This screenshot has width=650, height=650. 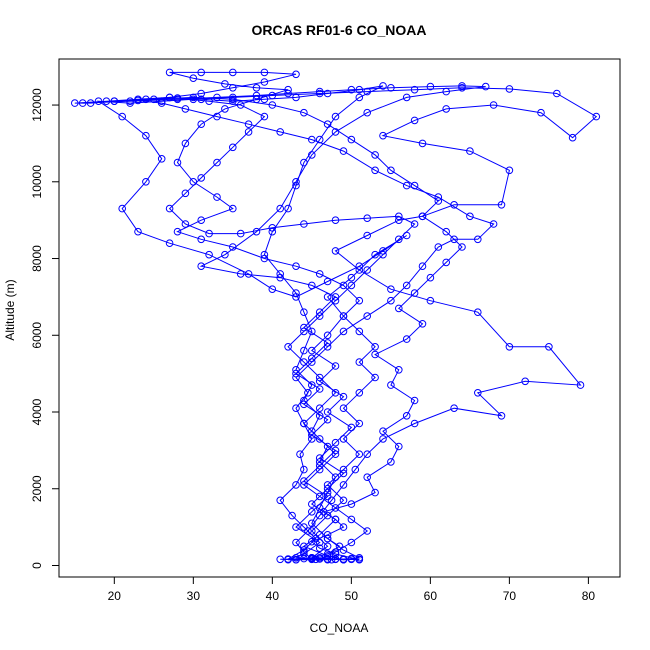 What do you see at coordinates (338, 30) in the screenshot?
I see `chart-title: ORCAS RF01-6 CO_NOAA` at bounding box center [338, 30].